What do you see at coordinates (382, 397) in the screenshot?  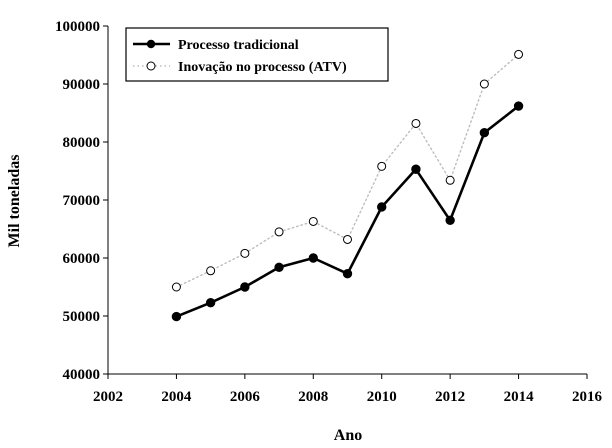 I see `x-tick-label: 2010` at bounding box center [382, 397].